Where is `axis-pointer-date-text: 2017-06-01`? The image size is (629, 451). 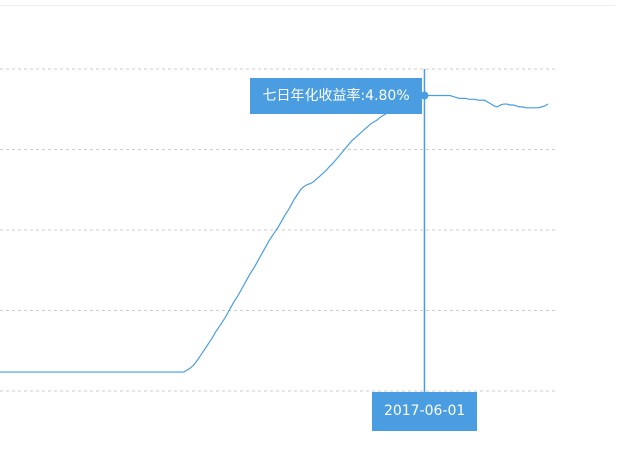 axis-pointer-date-text: 2017-06-01 is located at coordinates (424, 411).